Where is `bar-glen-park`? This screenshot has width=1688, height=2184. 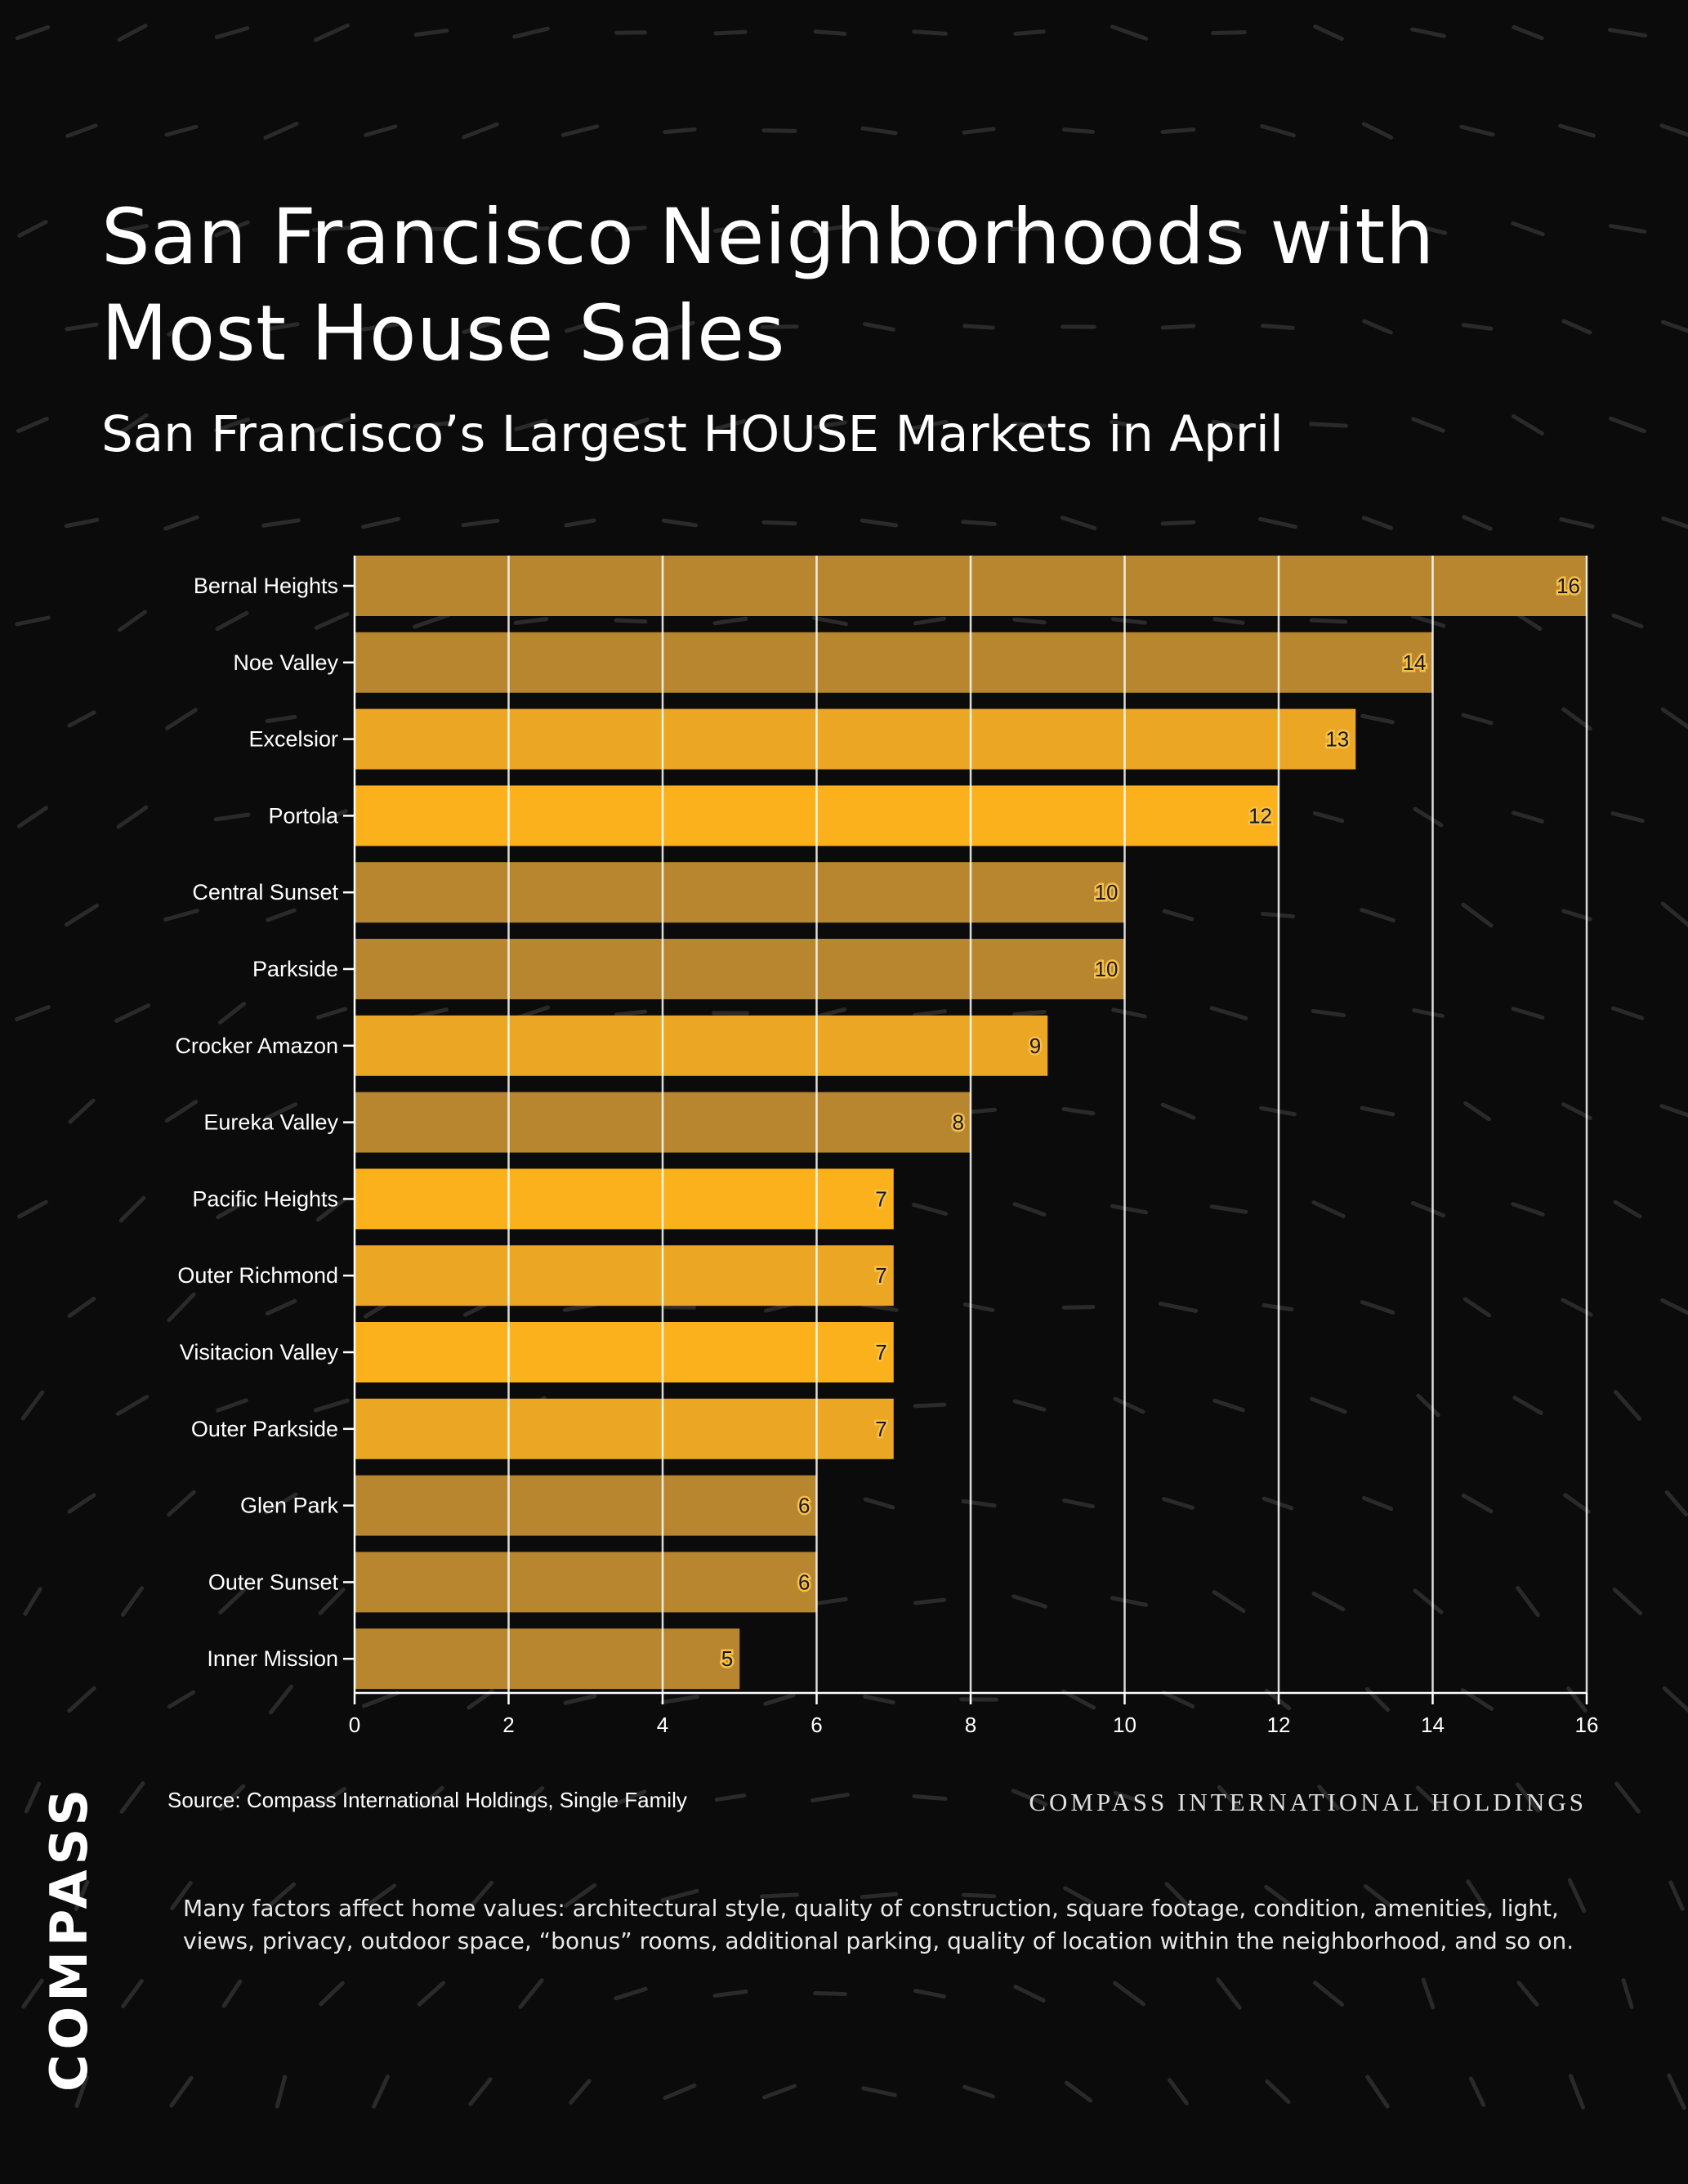 bar-glen-park is located at coordinates (586, 1505).